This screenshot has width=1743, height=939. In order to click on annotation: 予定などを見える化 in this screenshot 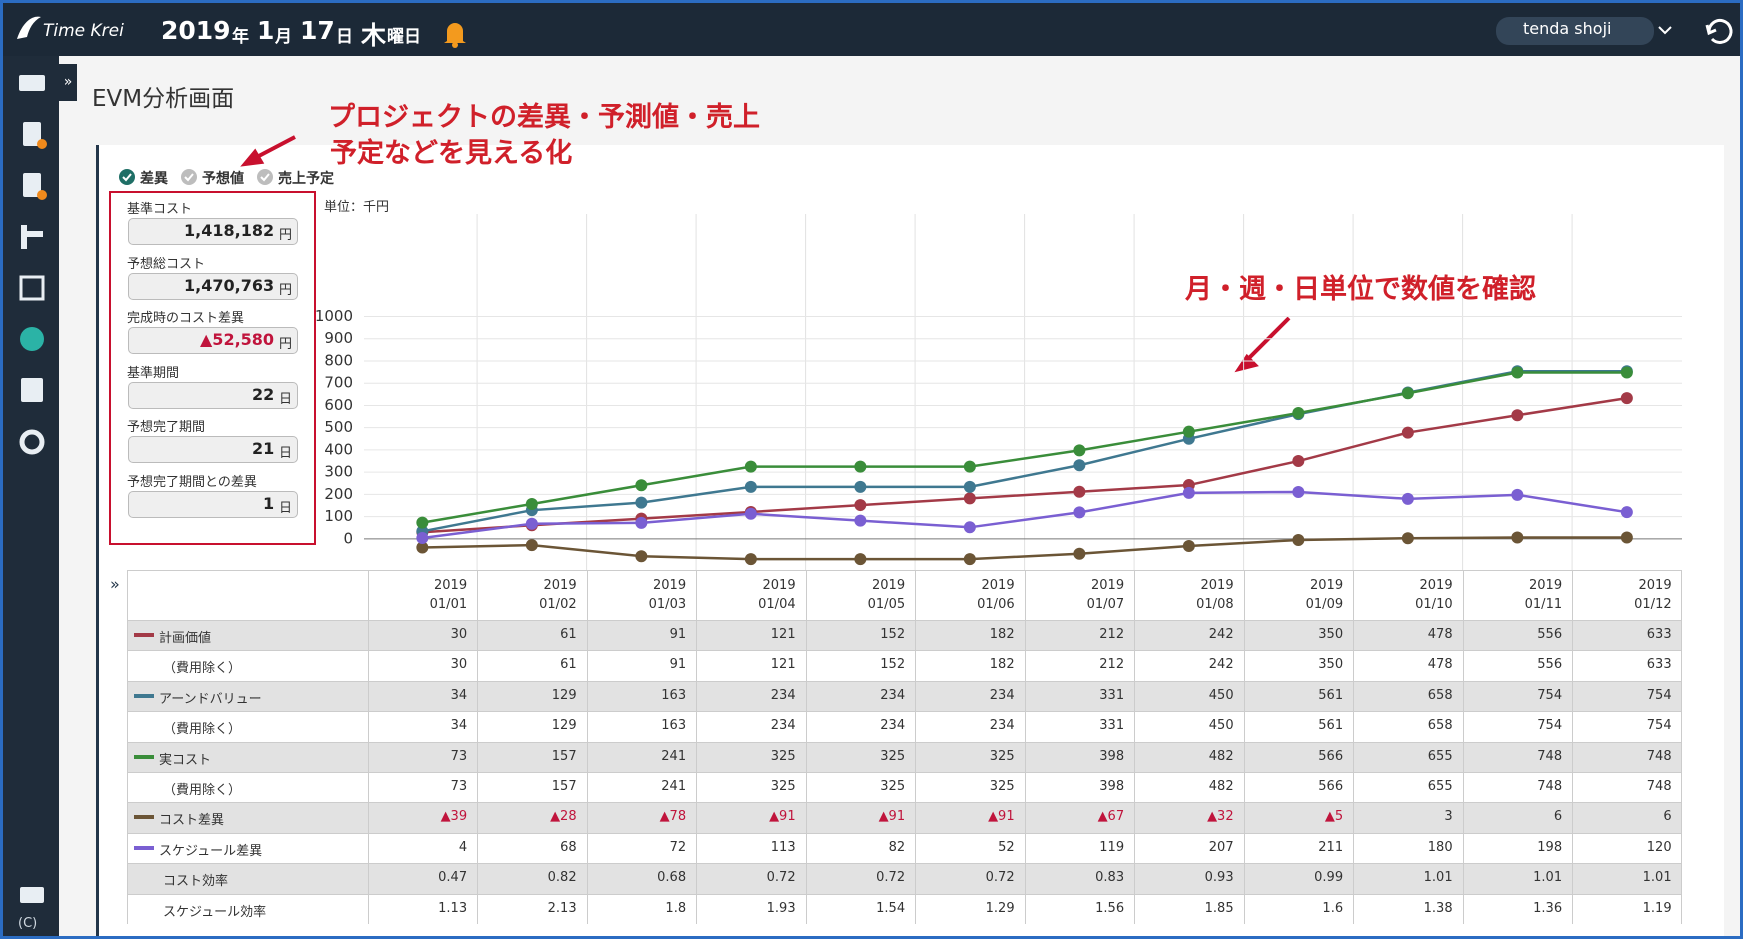, I will do `click(451, 153)`.